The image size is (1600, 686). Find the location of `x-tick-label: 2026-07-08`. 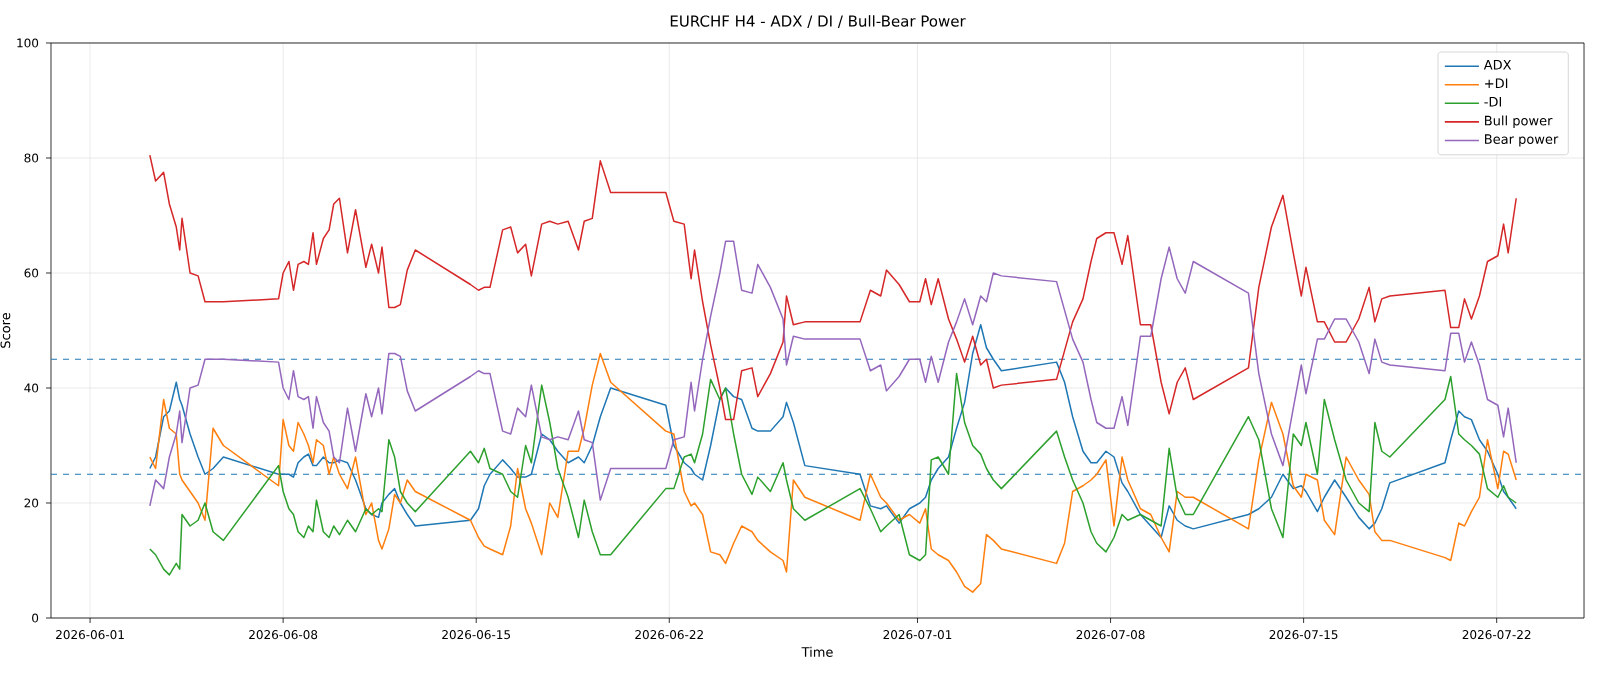

x-tick-label: 2026-07-08 is located at coordinates (1110, 635).